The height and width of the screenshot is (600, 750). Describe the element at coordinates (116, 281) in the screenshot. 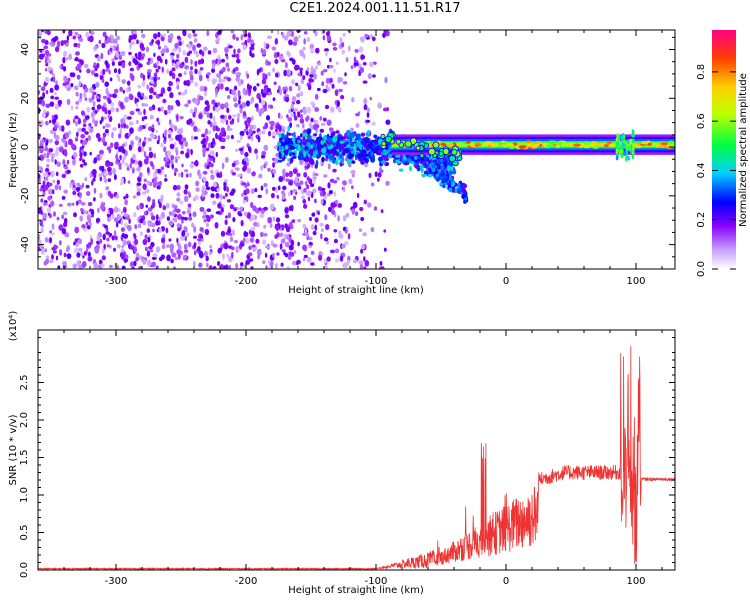

I see `top-x-tick-label: -300` at that location.